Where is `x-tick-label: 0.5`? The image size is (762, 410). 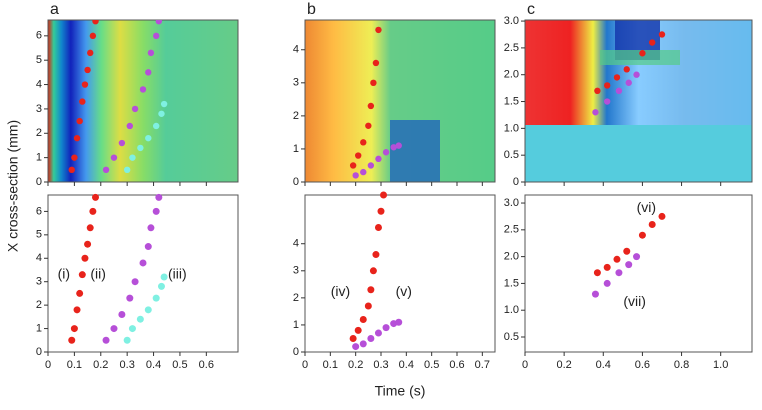
x-tick-label: 0.5 is located at coordinates (431, 365).